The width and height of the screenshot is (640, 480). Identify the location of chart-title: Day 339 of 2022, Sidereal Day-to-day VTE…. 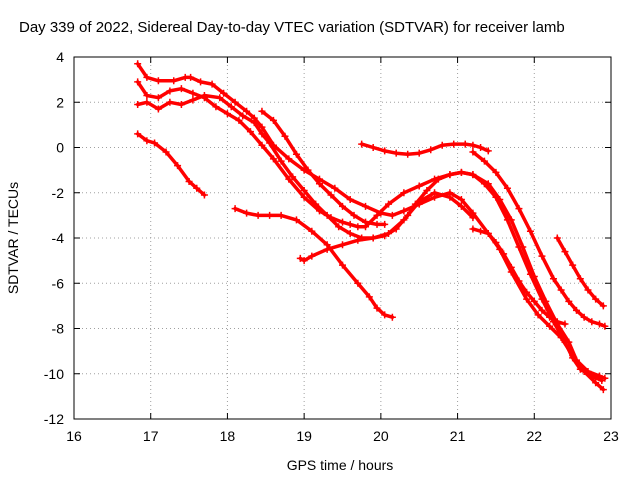
(292, 27).